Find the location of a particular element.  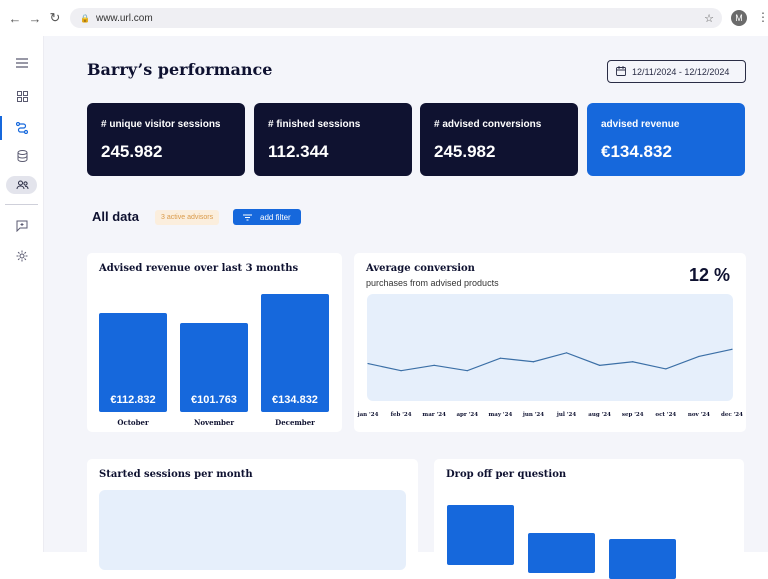

card-title: Drop off per question is located at coordinates (506, 474).